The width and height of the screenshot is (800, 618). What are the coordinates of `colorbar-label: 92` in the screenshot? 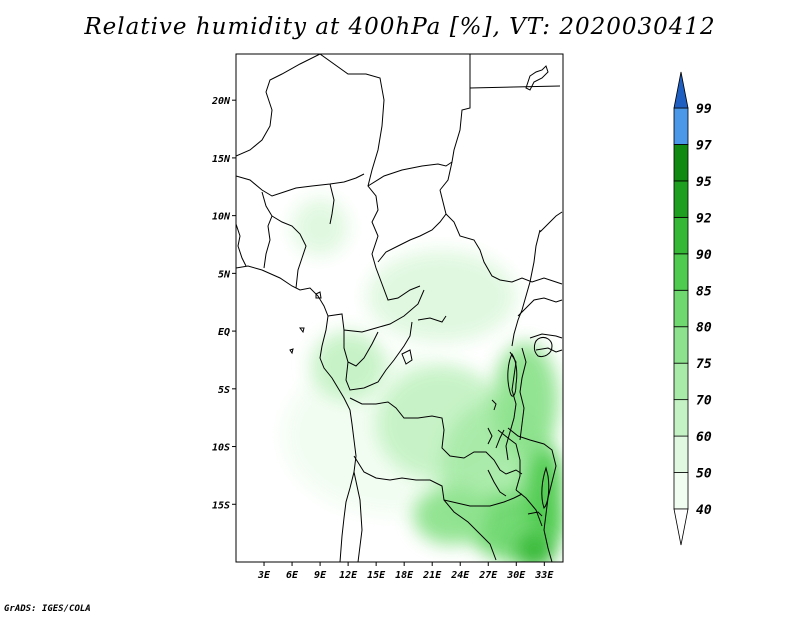 It's located at (704, 218).